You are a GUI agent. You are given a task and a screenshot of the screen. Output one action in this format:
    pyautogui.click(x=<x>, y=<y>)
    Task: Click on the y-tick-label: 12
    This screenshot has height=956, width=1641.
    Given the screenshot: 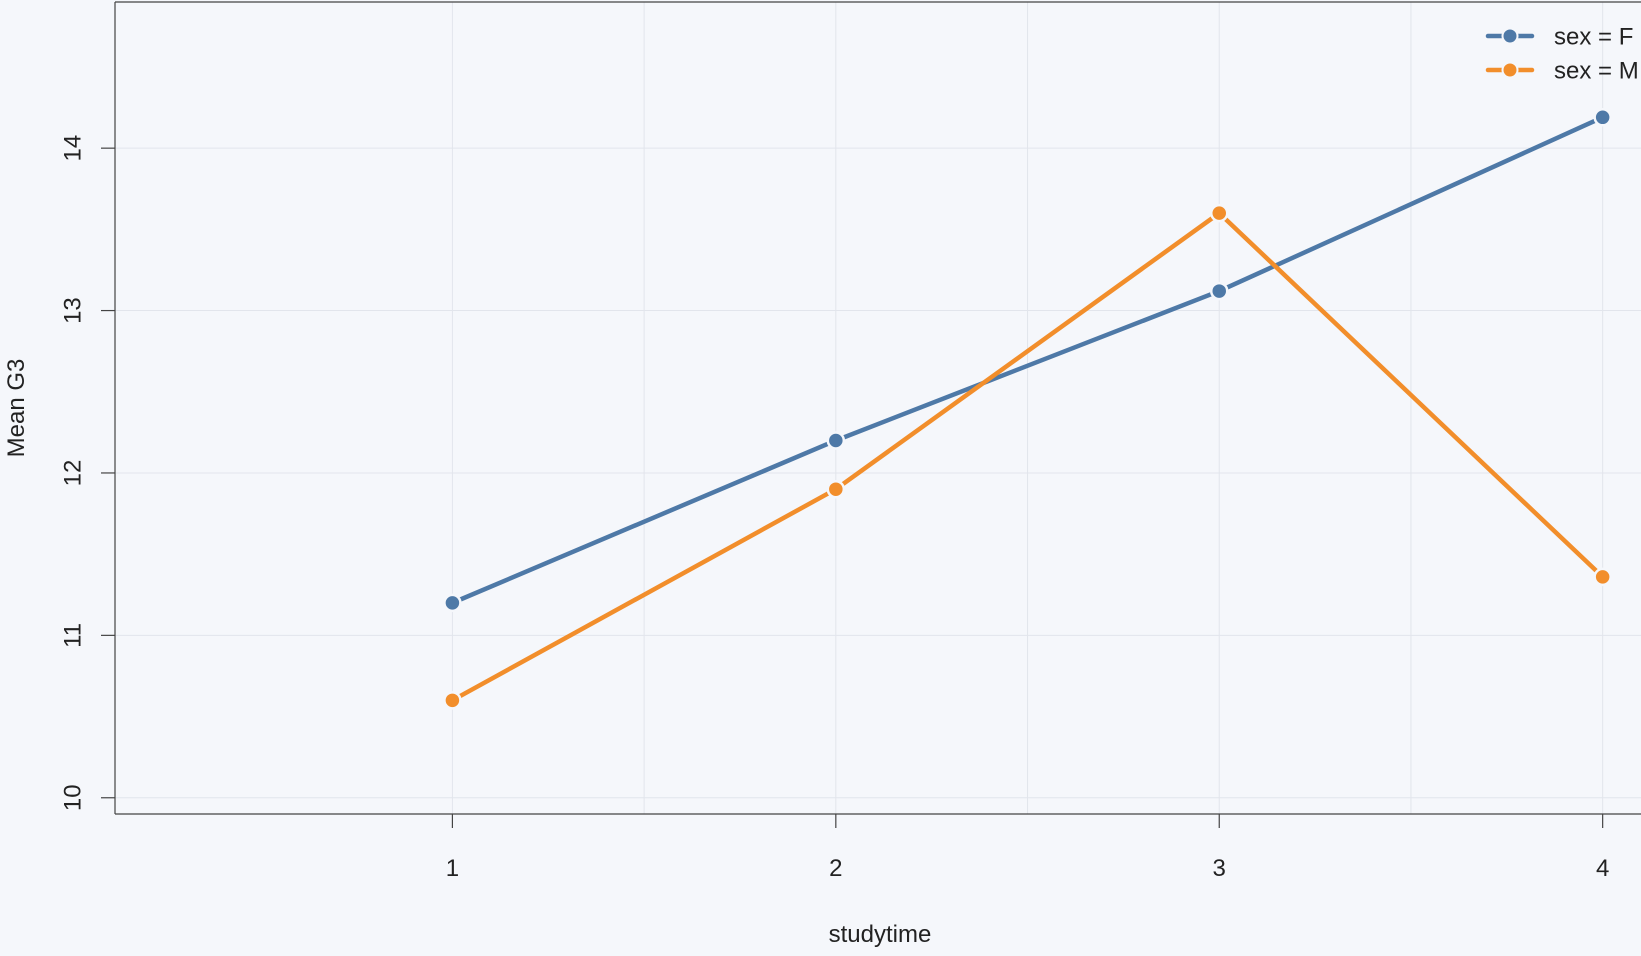 What is the action you would take?
    pyautogui.click(x=72, y=473)
    